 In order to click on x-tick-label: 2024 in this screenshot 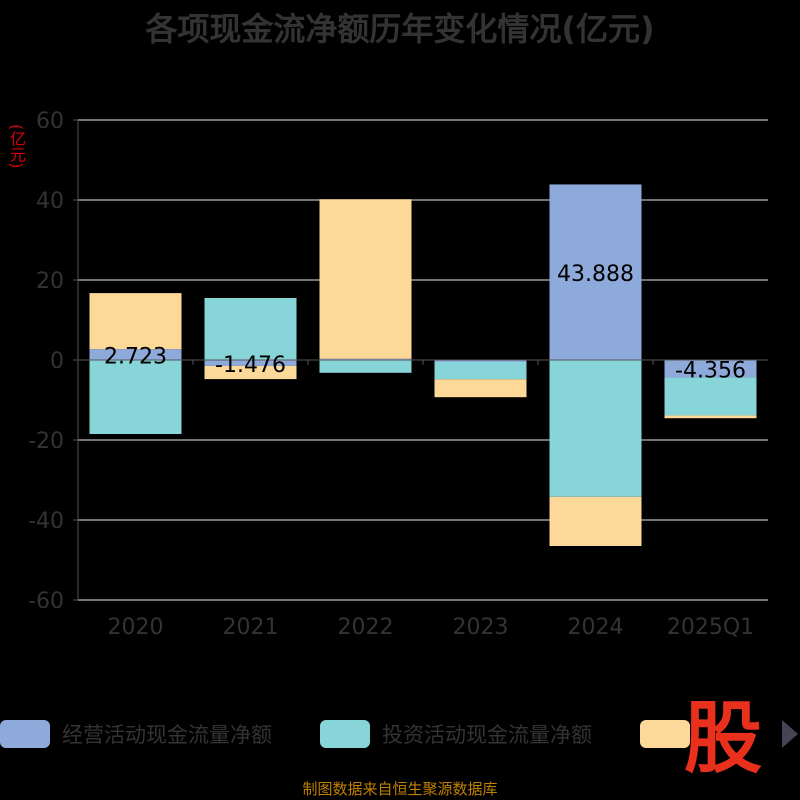, I will do `click(596, 627)`.